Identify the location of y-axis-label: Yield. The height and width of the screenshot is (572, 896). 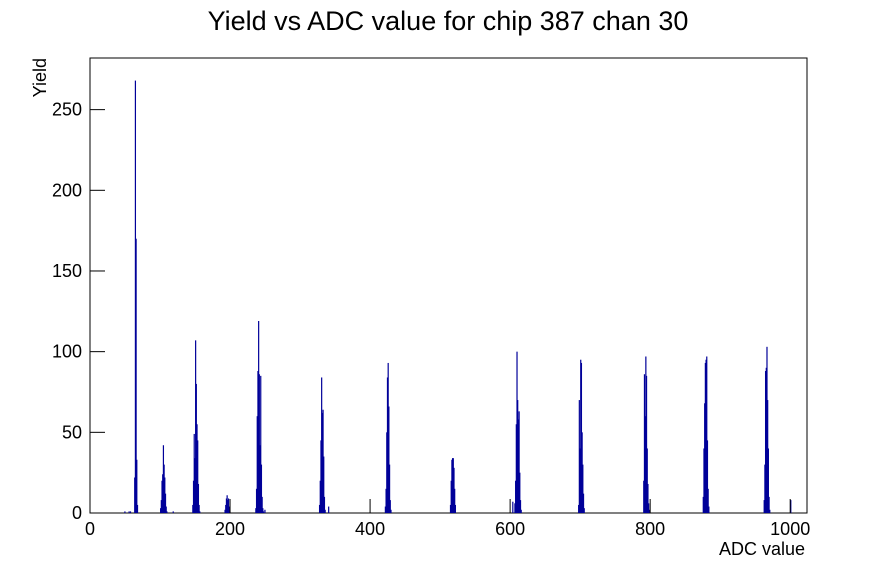
(40, 77).